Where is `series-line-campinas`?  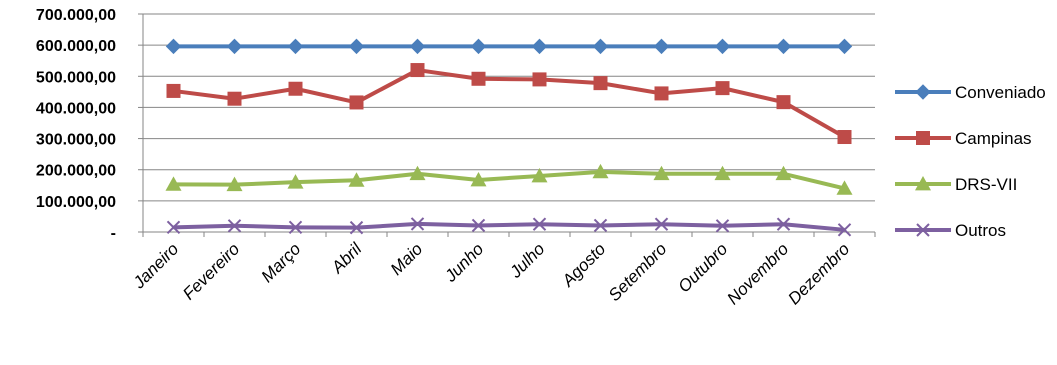 series-line-campinas is located at coordinates (509, 103).